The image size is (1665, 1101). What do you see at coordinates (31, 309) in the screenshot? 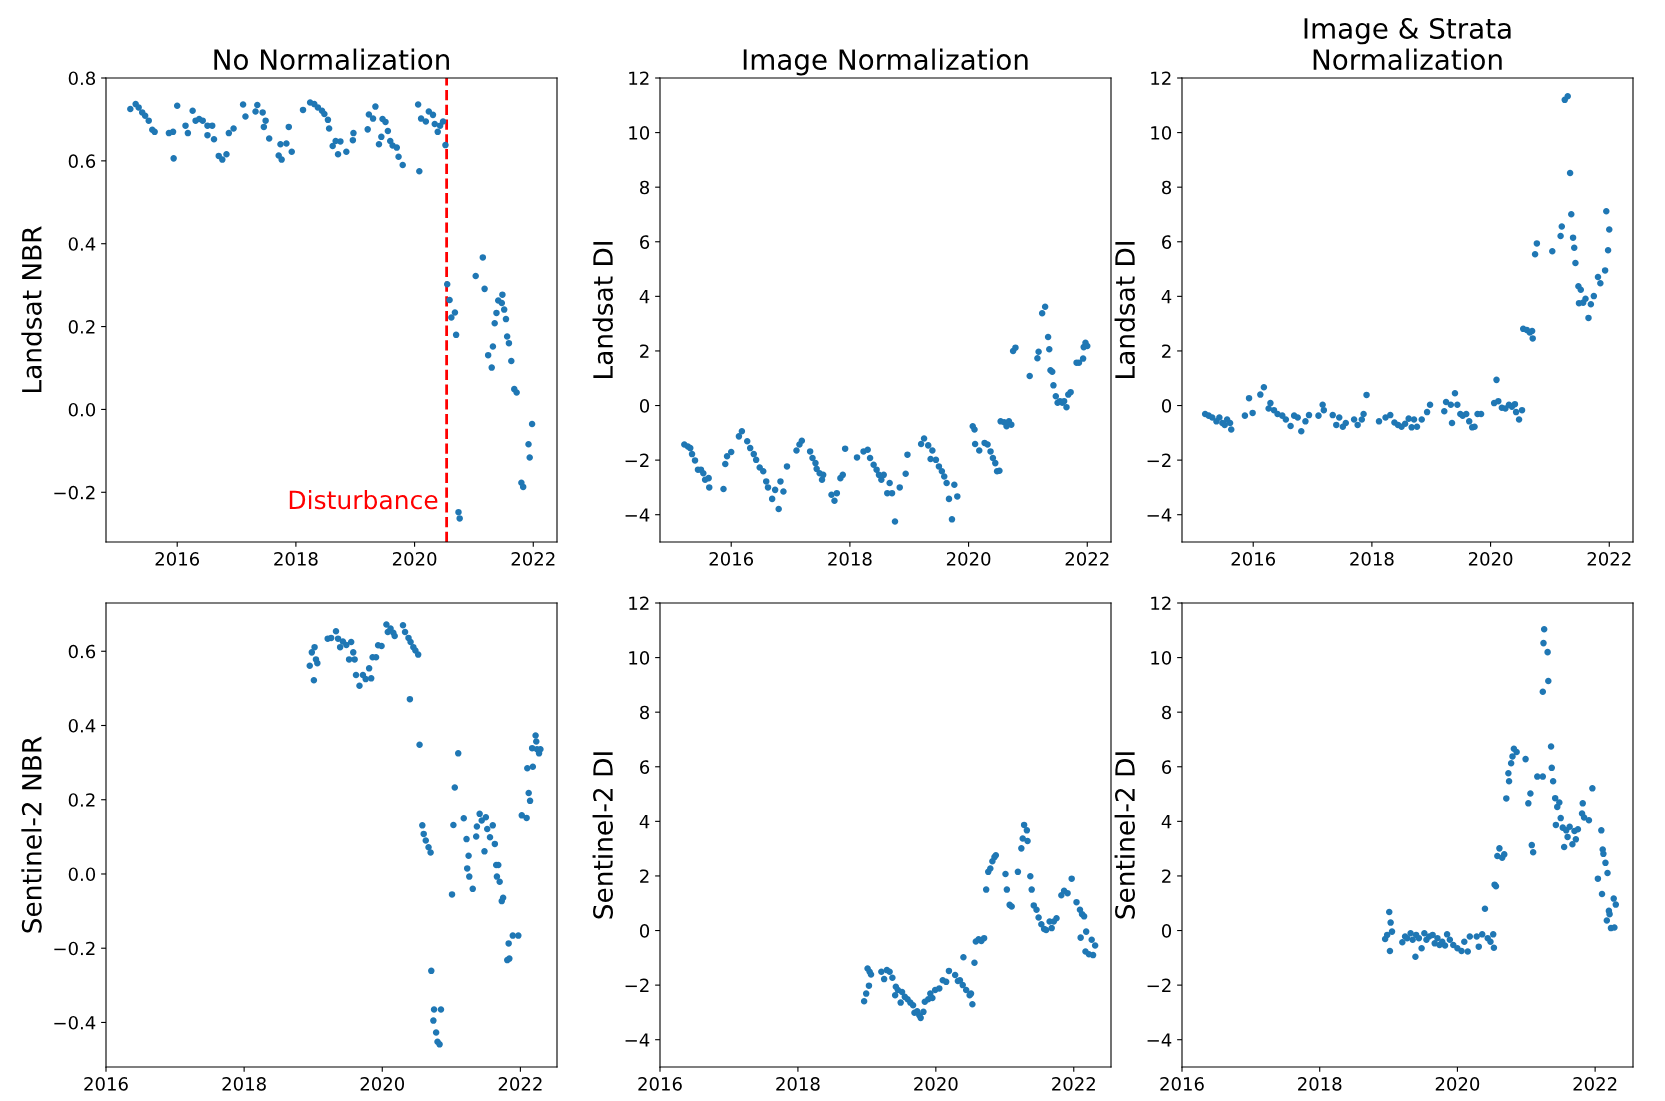
I see `y-axis-title: Landsat NBR` at bounding box center [31, 309].